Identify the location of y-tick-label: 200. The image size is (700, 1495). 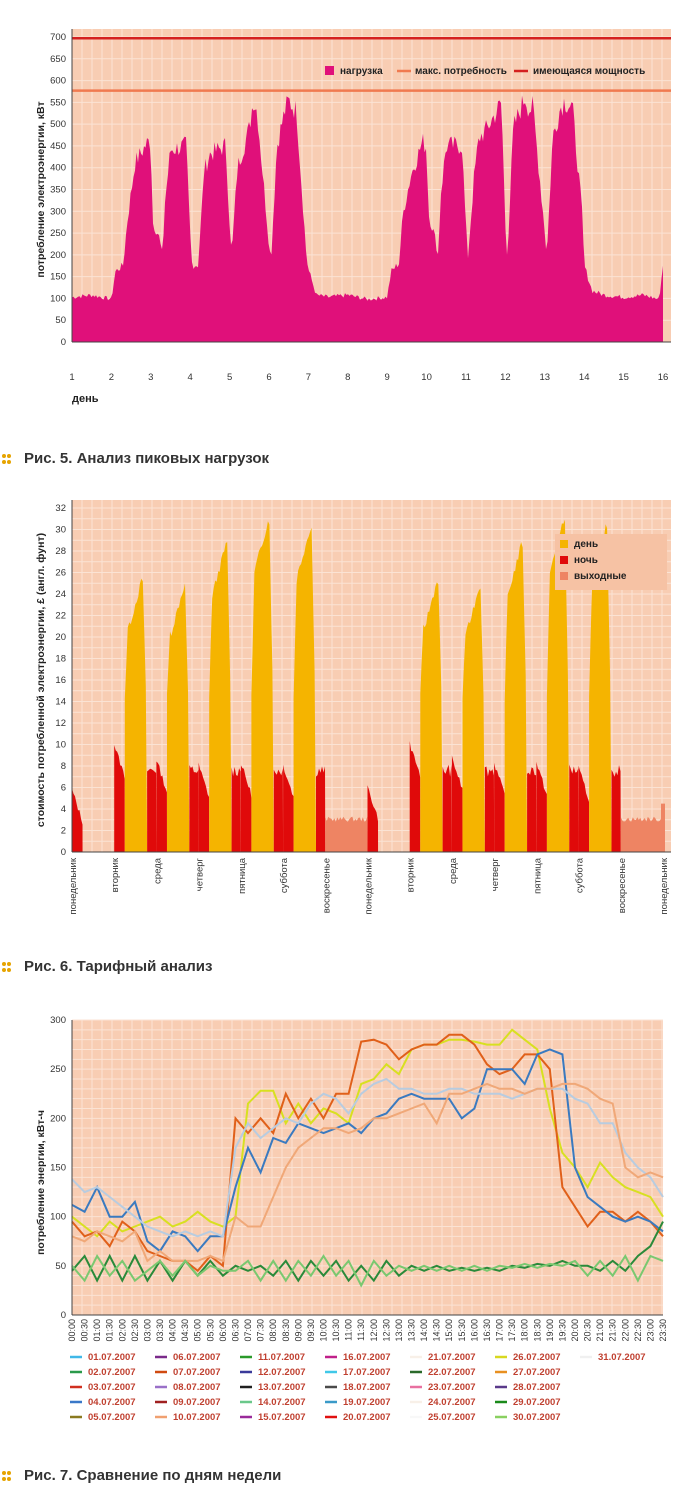
(58, 1118).